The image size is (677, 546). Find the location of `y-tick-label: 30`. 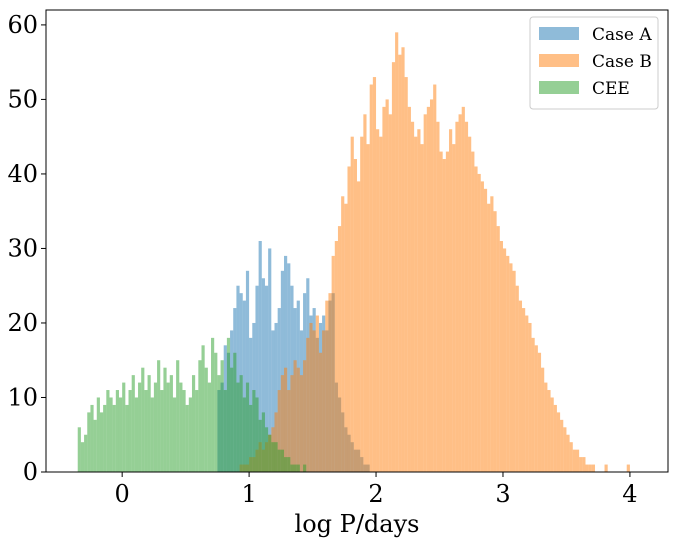

y-tick-label: 30 is located at coordinates (22, 248).